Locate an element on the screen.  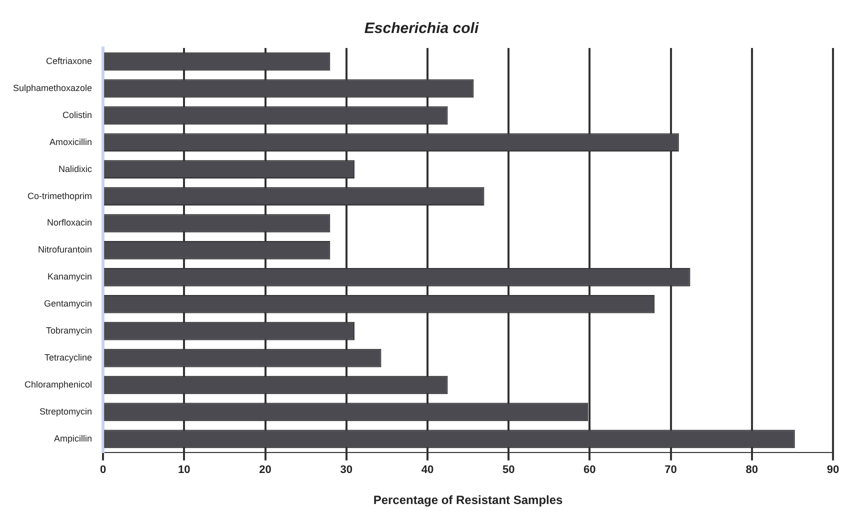
y-tick-label: Kanamycin is located at coordinates (70, 277).